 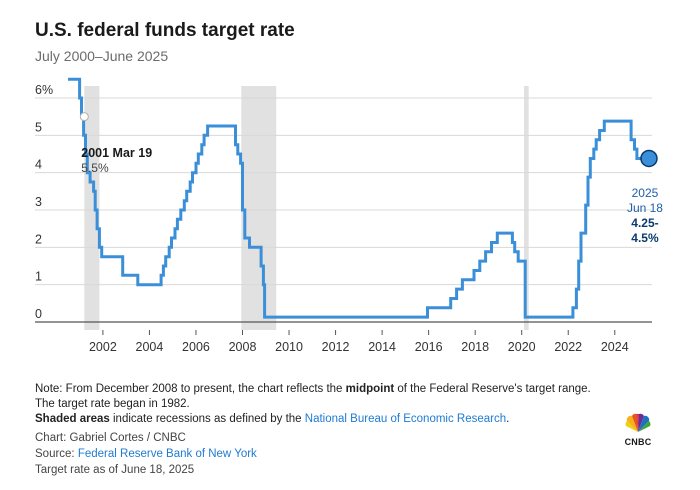 What do you see at coordinates (95, 168) in the screenshot?
I see `start-value-label: 5.5%` at bounding box center [95, 168].